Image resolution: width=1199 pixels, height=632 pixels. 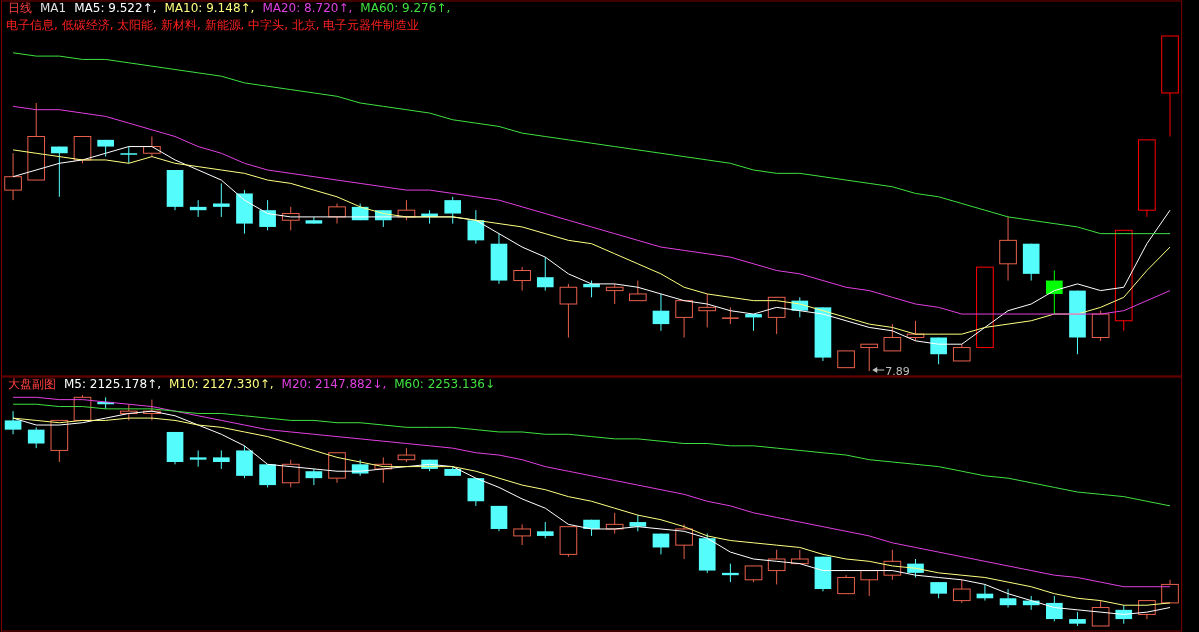 What do you see at coordinates (334, 384) in the screenshot?
I see `text: M20: 2147.882↓,` at bounding box center [334, 384].